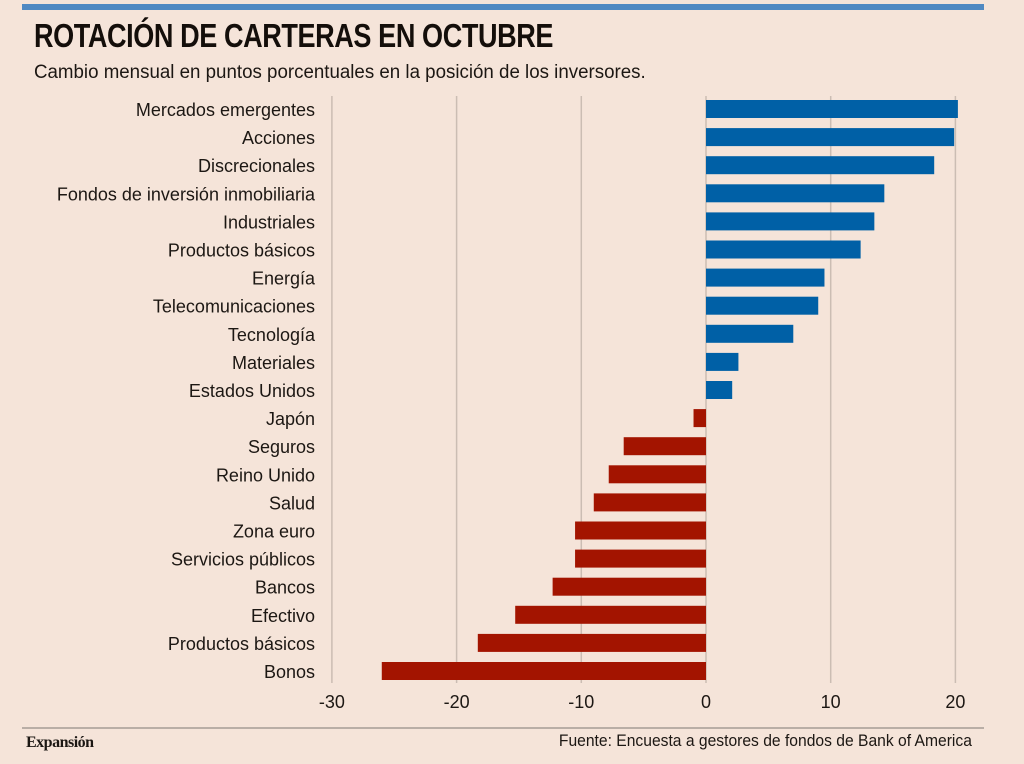  I want to click on category-label: Seguros, so click(281, 447).